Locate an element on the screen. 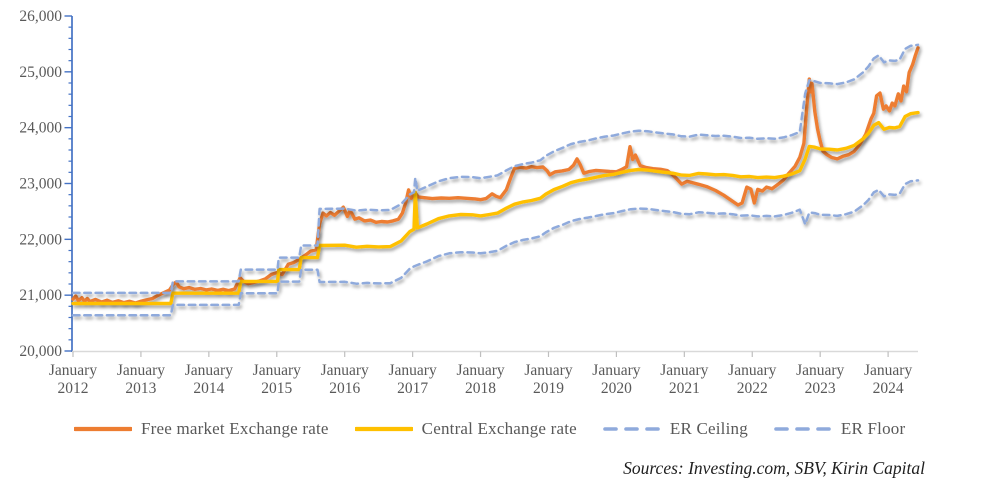  legend-item-central: Central Exchange rate is located at coordinates (465, 429).